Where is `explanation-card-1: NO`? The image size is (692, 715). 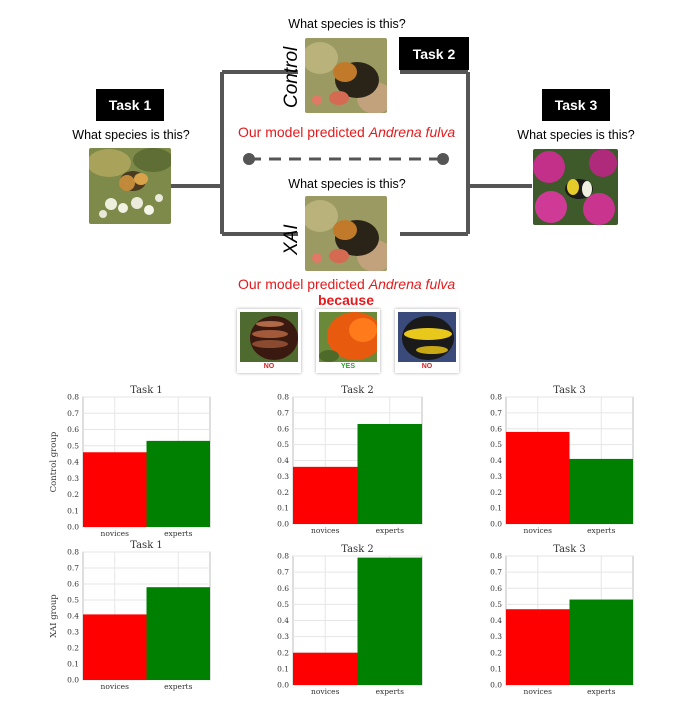
explanation-card-1: NO is located at coordinates (269, 341).